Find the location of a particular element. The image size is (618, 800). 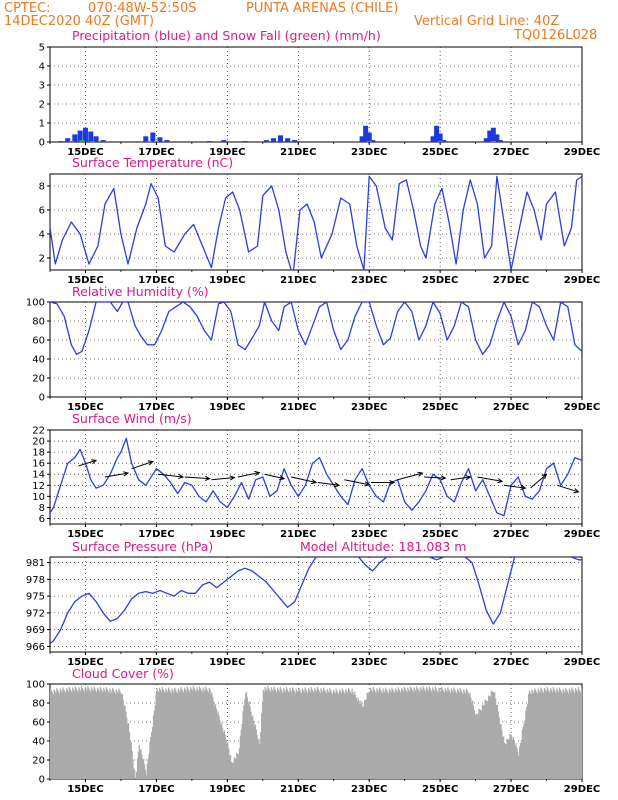

x-tick-label: 21DEC is located at coordinates (298, 534).